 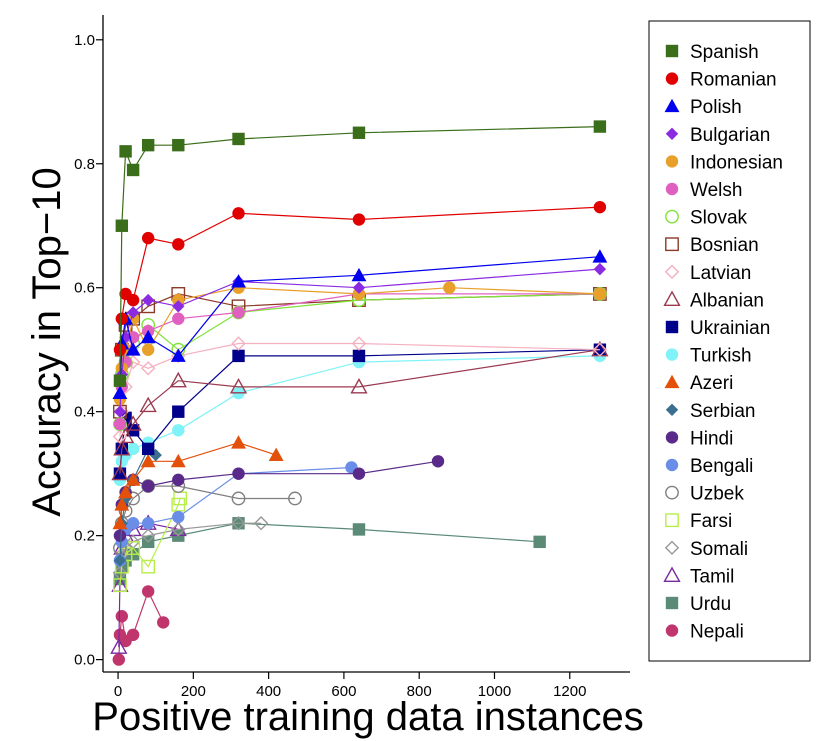 What do you see at coordinates (711, 438) in the screenshot?
I see `legend-label-hindi: Hindi` at bounding box center [711, 438].